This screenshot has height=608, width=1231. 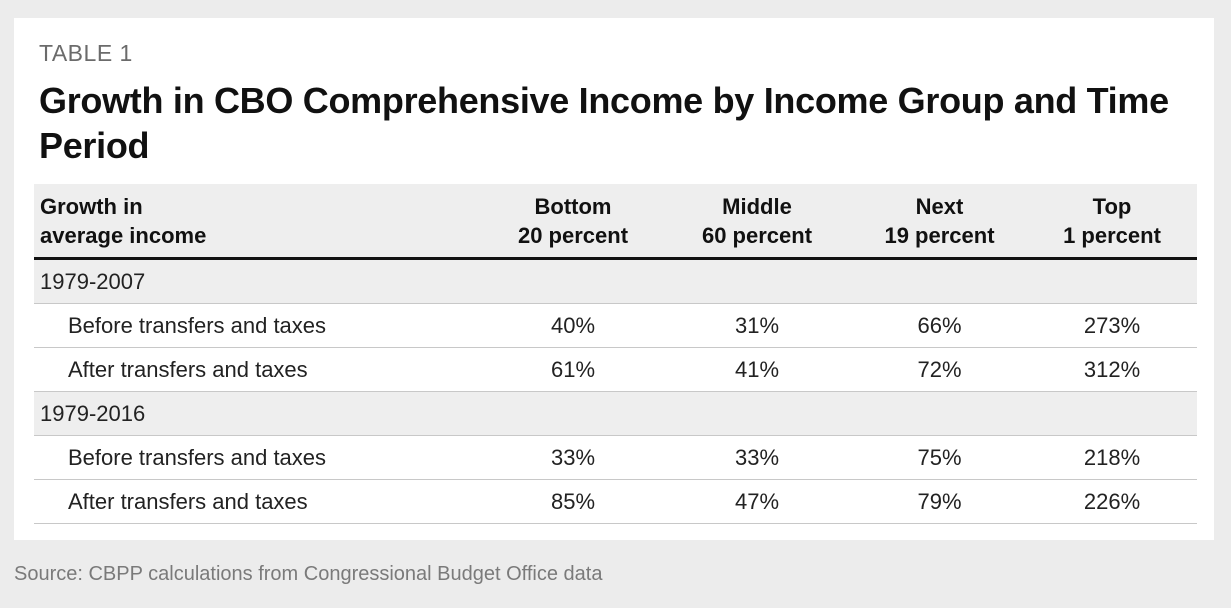 I want to click on section-row-1979-2016: 1979-2016, so click(x=615, y=413).